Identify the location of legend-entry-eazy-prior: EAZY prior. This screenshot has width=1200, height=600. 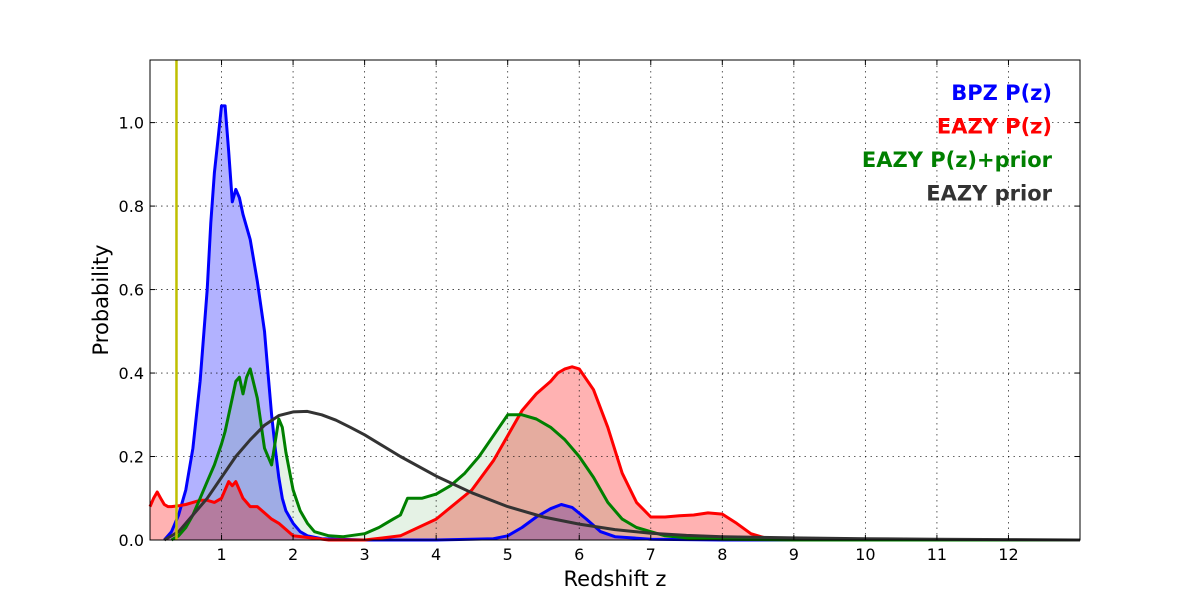
(989, 194).